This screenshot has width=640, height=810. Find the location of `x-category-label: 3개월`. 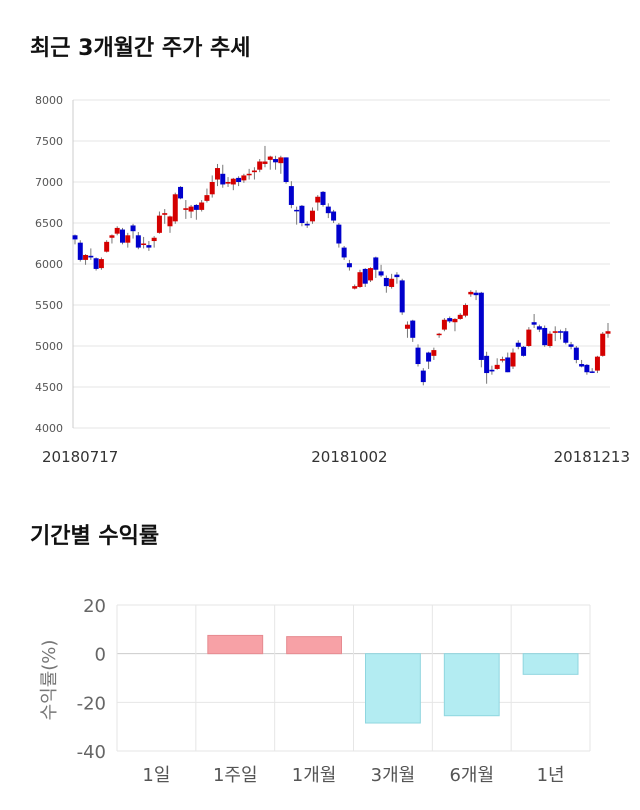

x-category-label: 3개월 is located at coordinates (393, 775).